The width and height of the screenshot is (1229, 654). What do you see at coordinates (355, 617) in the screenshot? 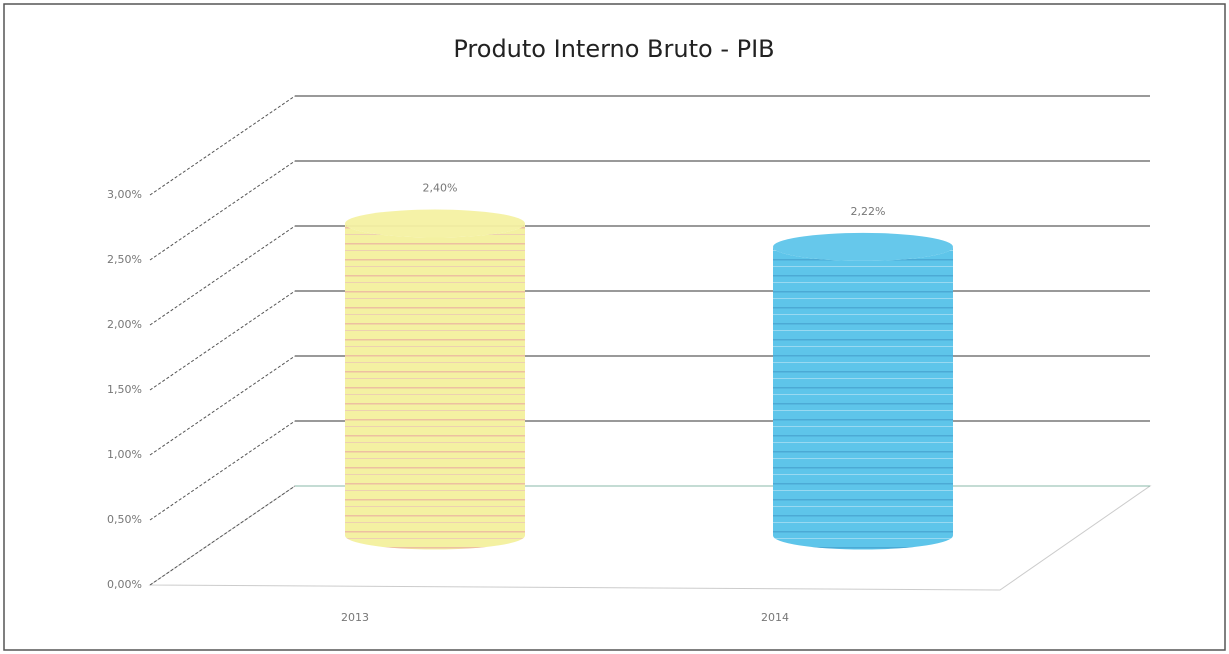
I see `x-tick-label: 2013` at bounding box center [355, 617].